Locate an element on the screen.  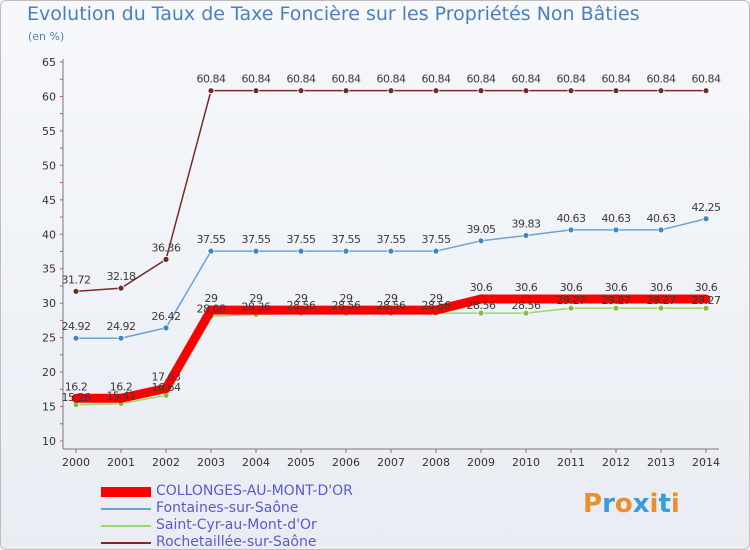
legend-label: Fontaines-sur-Saône is located at coordinates (227, 508).